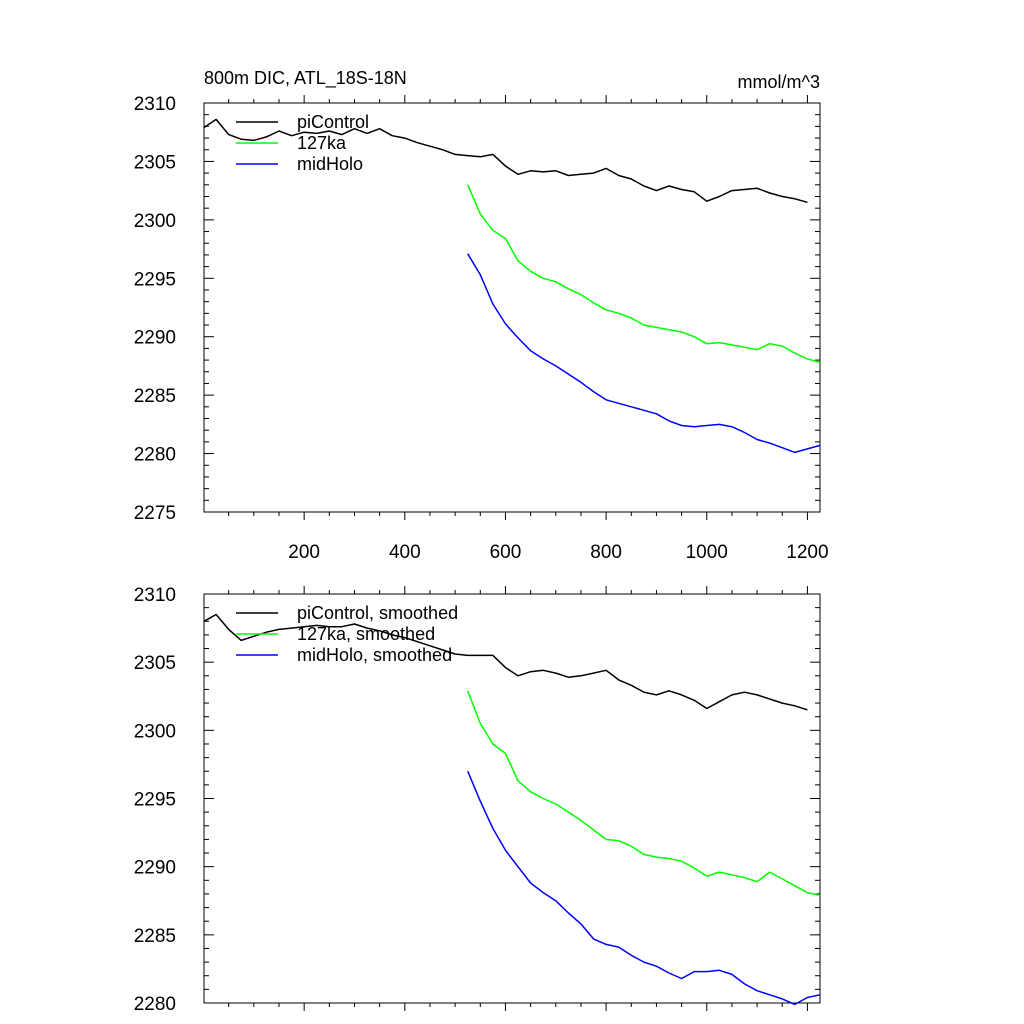 This screenshot has width=1024, height=1024. I want to click on p1-y-tick-label: 2275, so click(155, 513).